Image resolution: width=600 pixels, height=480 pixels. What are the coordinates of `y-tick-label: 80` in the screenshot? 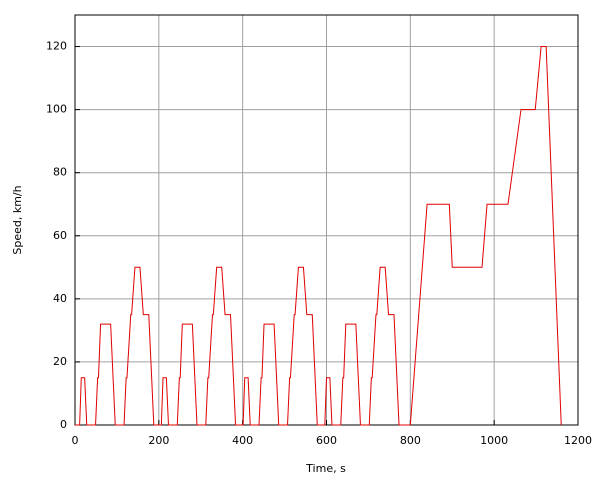 It's located at (60, 172).